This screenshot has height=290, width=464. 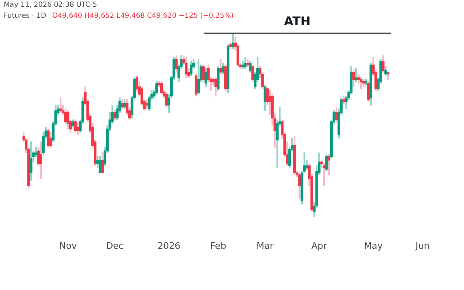 What do you see at coordinates (115, 247) in the screenshot?
I see `x-tick-label: Dec` at bounding box center [115, 247].